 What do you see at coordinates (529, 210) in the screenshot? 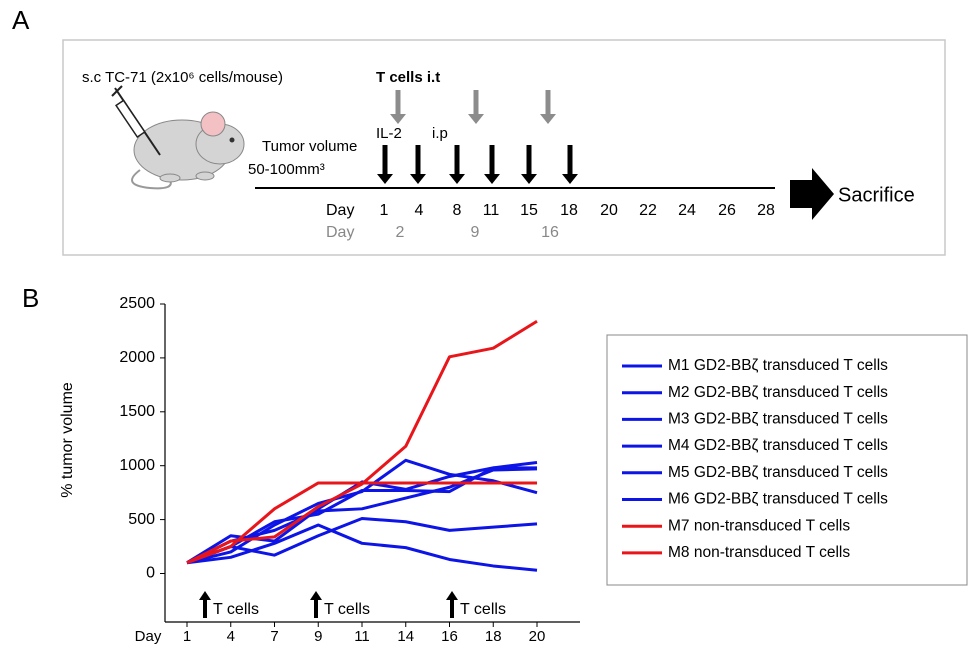
I see `day-label: 15` at bounding box center [529, 210].